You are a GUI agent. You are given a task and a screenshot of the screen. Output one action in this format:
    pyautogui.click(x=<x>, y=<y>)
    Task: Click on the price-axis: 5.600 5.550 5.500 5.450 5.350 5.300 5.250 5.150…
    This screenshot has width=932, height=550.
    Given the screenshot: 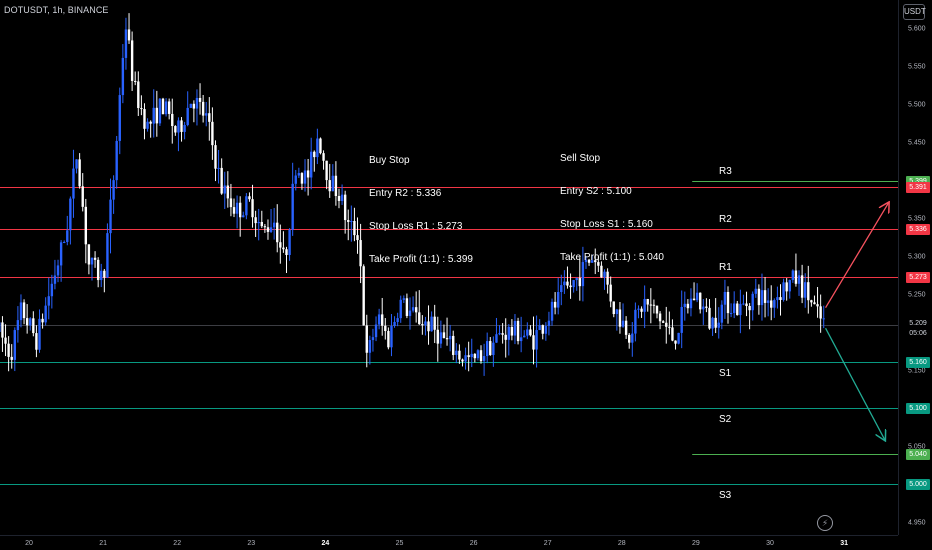 What is the action you would take?
    pyautogui.click(x=917, y=276)
    